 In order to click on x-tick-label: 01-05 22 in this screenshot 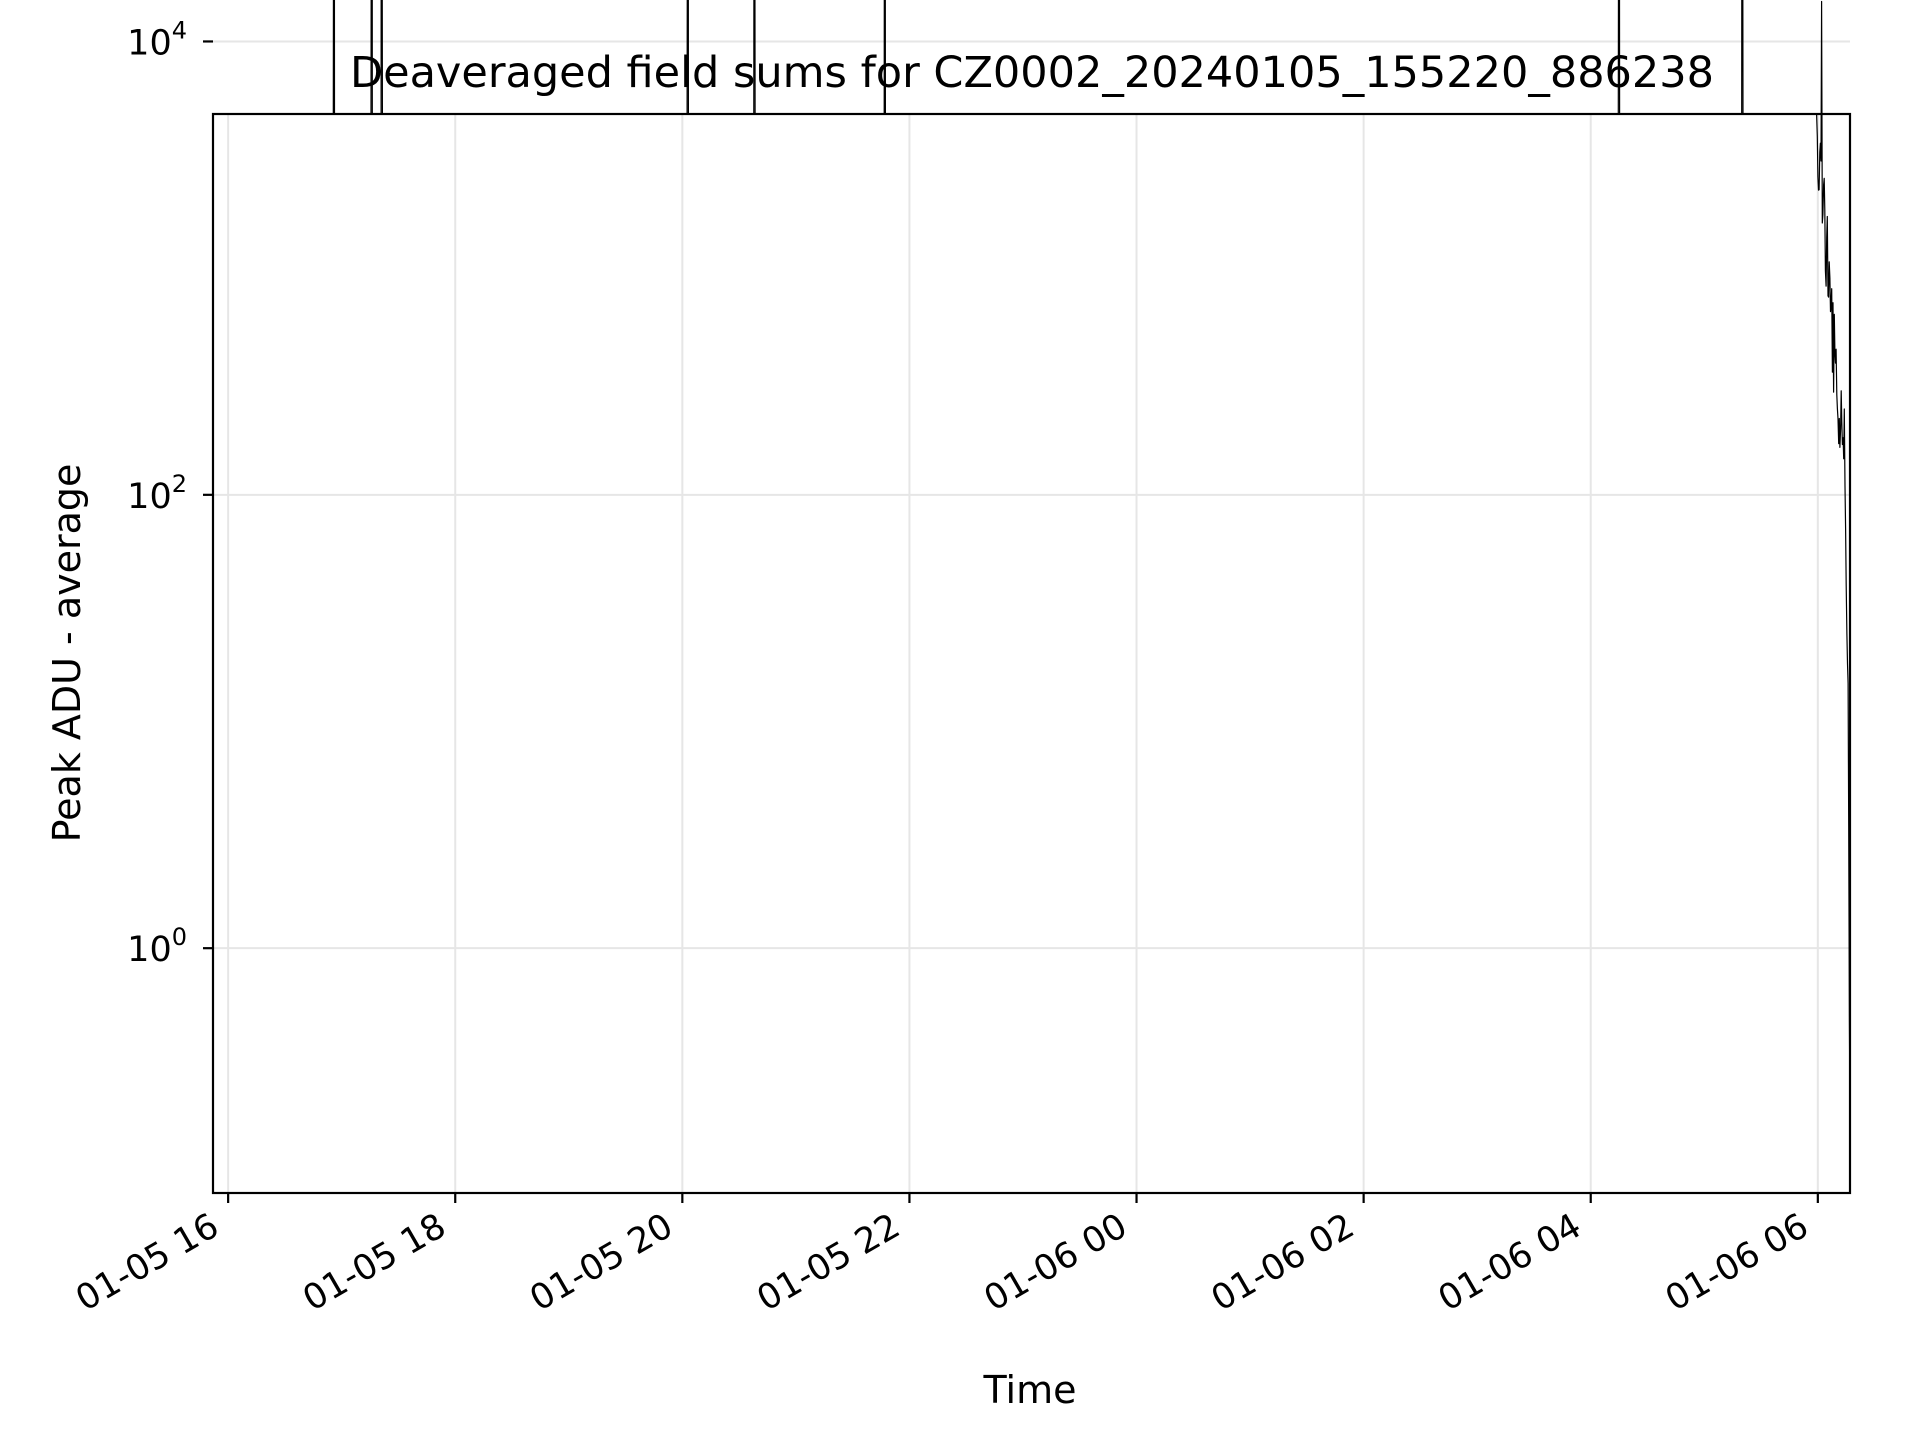, I will do `click(829, 1262)`.